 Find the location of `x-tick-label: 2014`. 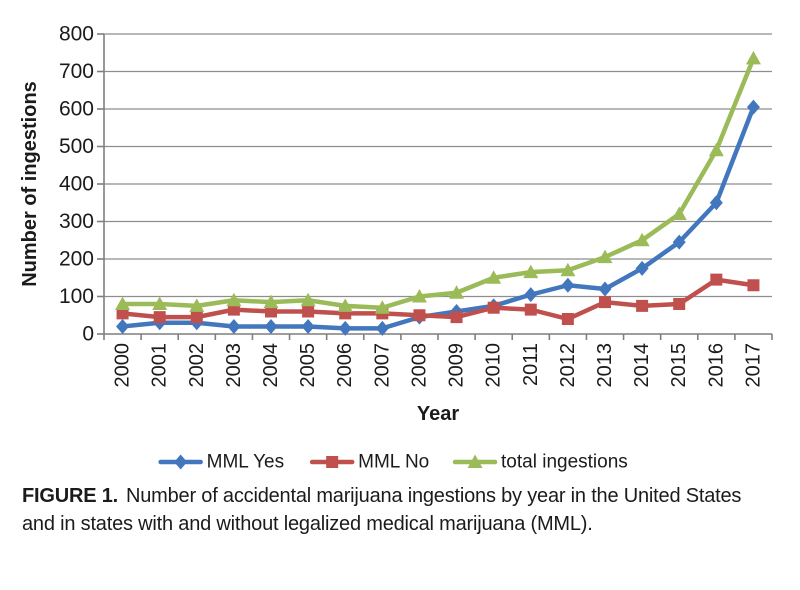

x-tick-label: 2014 is located at coordinates (642, 365).